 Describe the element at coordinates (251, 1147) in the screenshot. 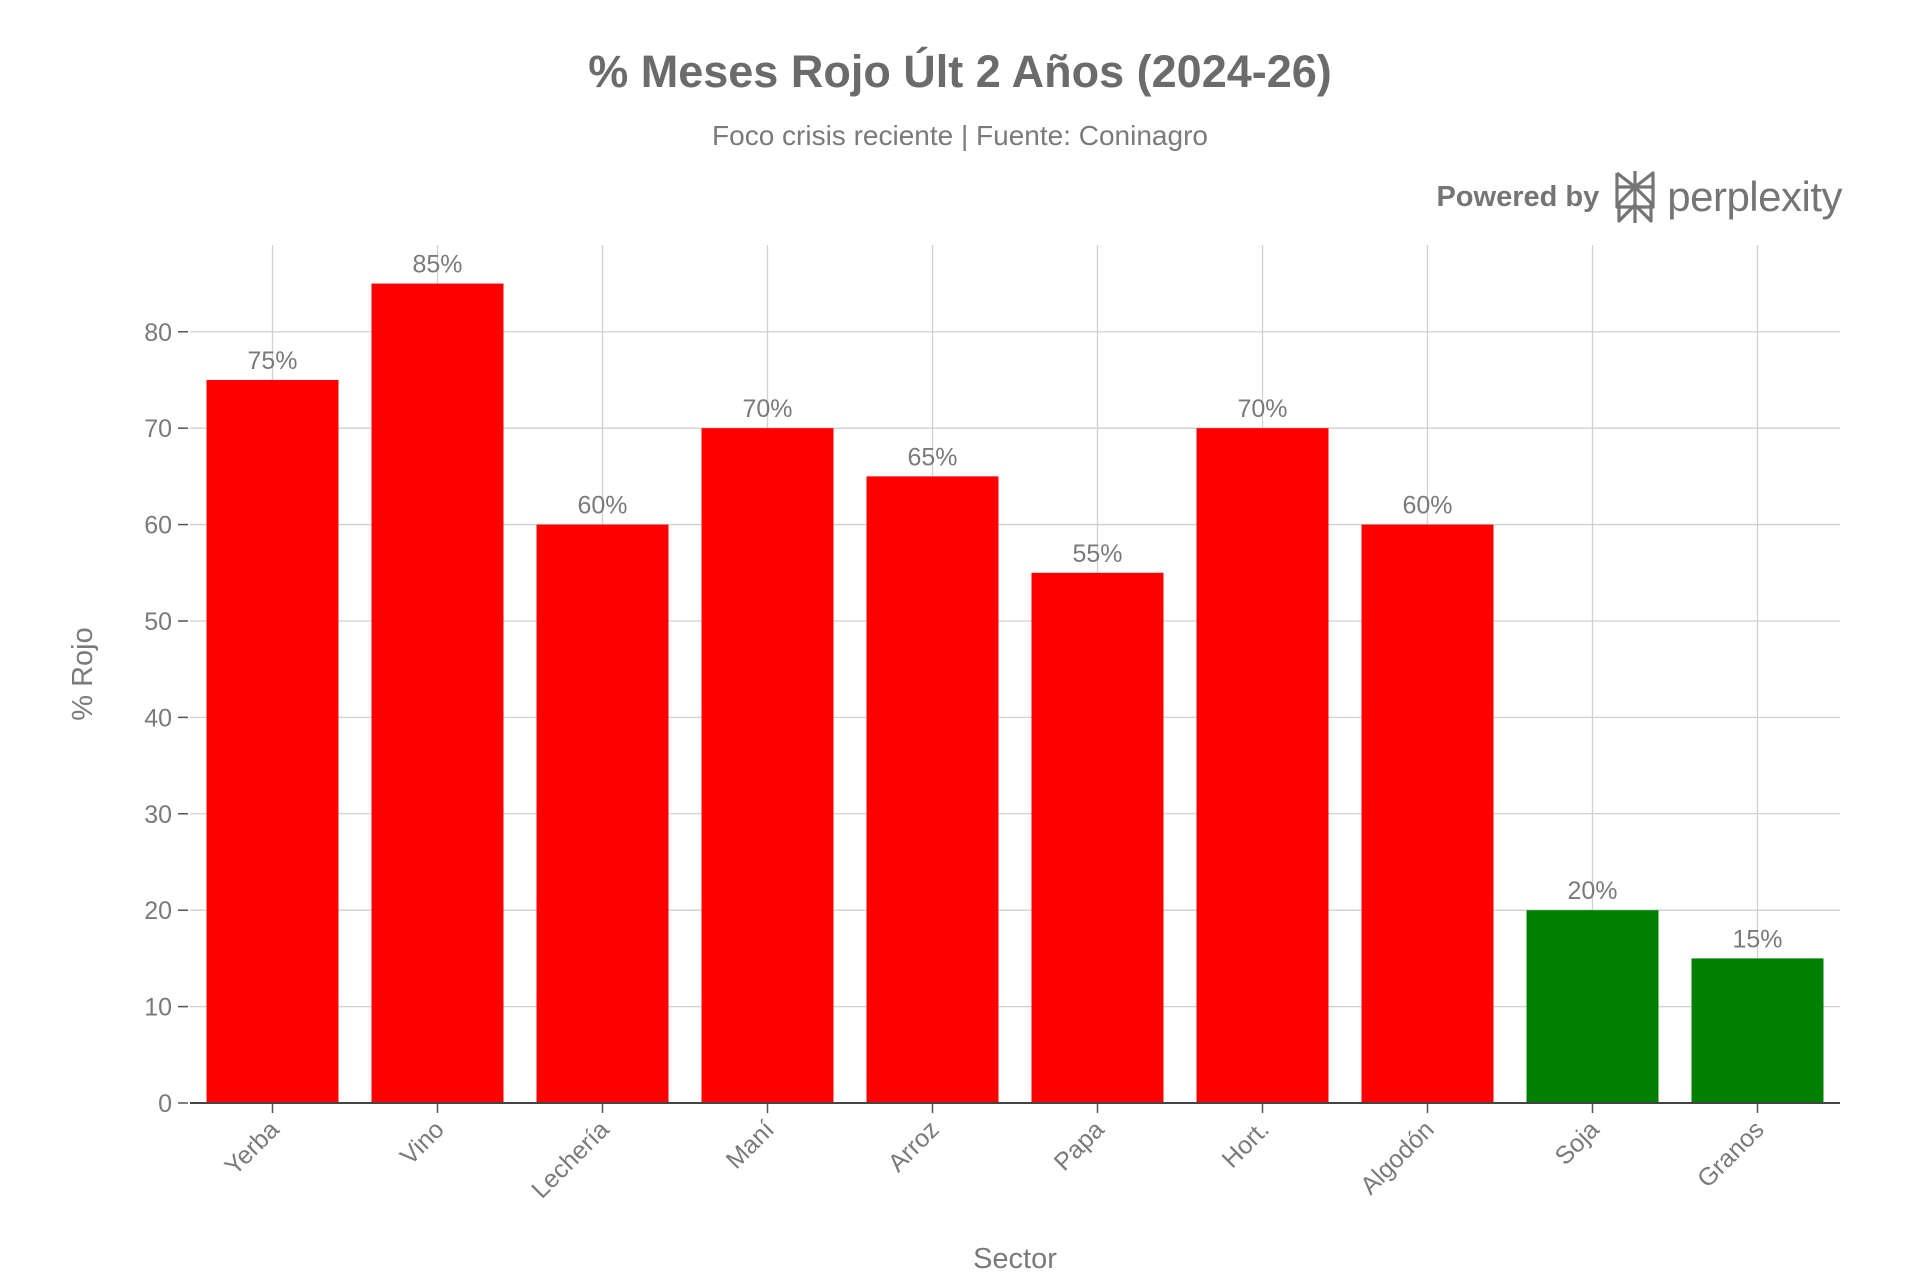

I see `x-tick-label: Yerba` at that location.